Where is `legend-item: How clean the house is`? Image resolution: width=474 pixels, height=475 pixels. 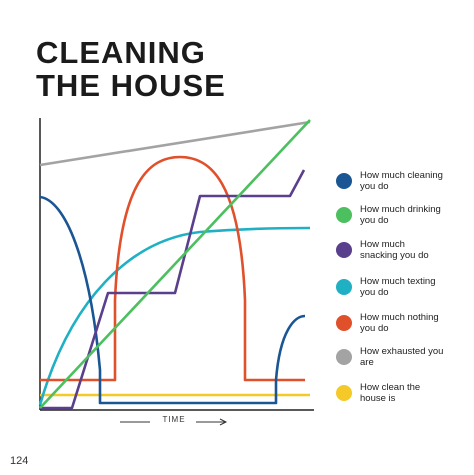
legend-item: How clean the house is is located at coordinates (401, 393).